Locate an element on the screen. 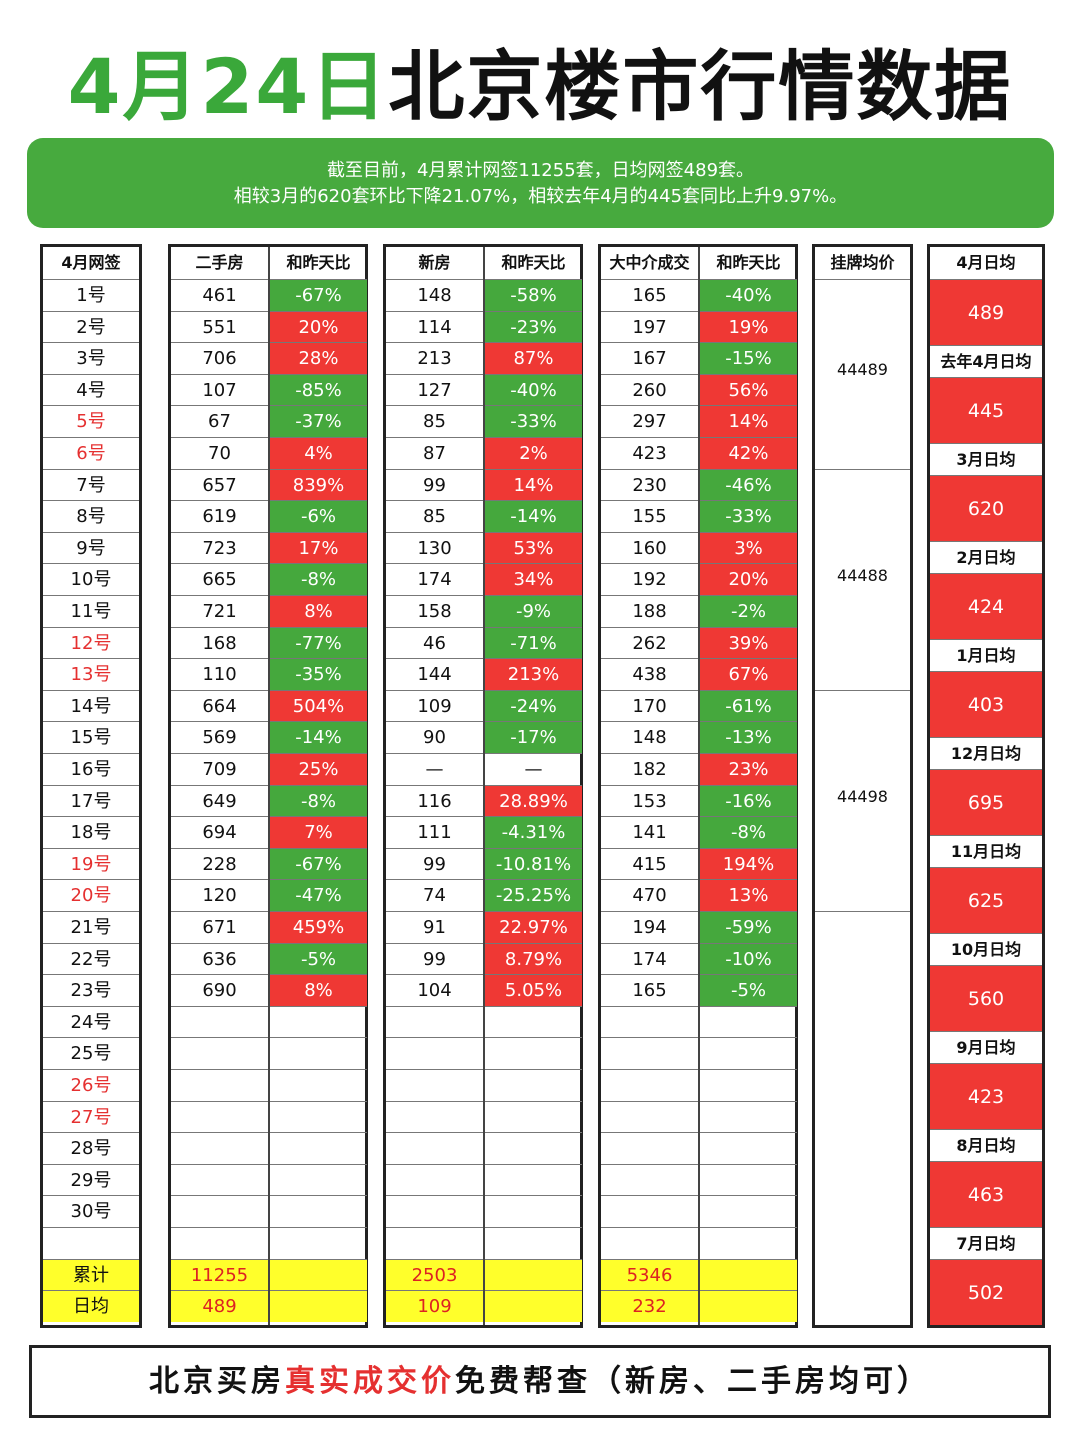  new-house-total-empty is located at coordinates (533, 1274).